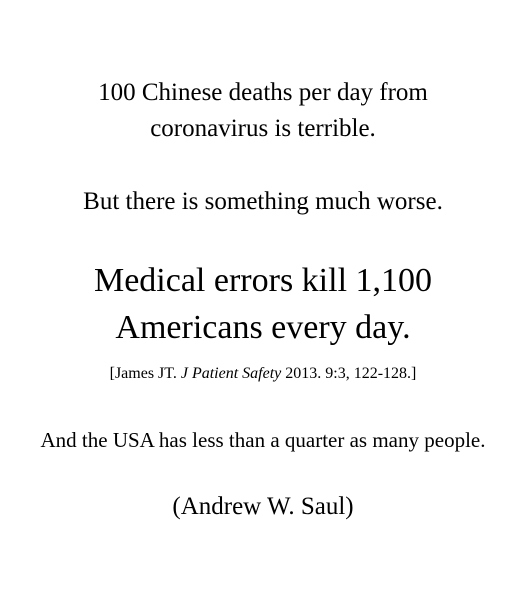  I want to click on attribution: (Andrew W. Saul), so click(263, 506).